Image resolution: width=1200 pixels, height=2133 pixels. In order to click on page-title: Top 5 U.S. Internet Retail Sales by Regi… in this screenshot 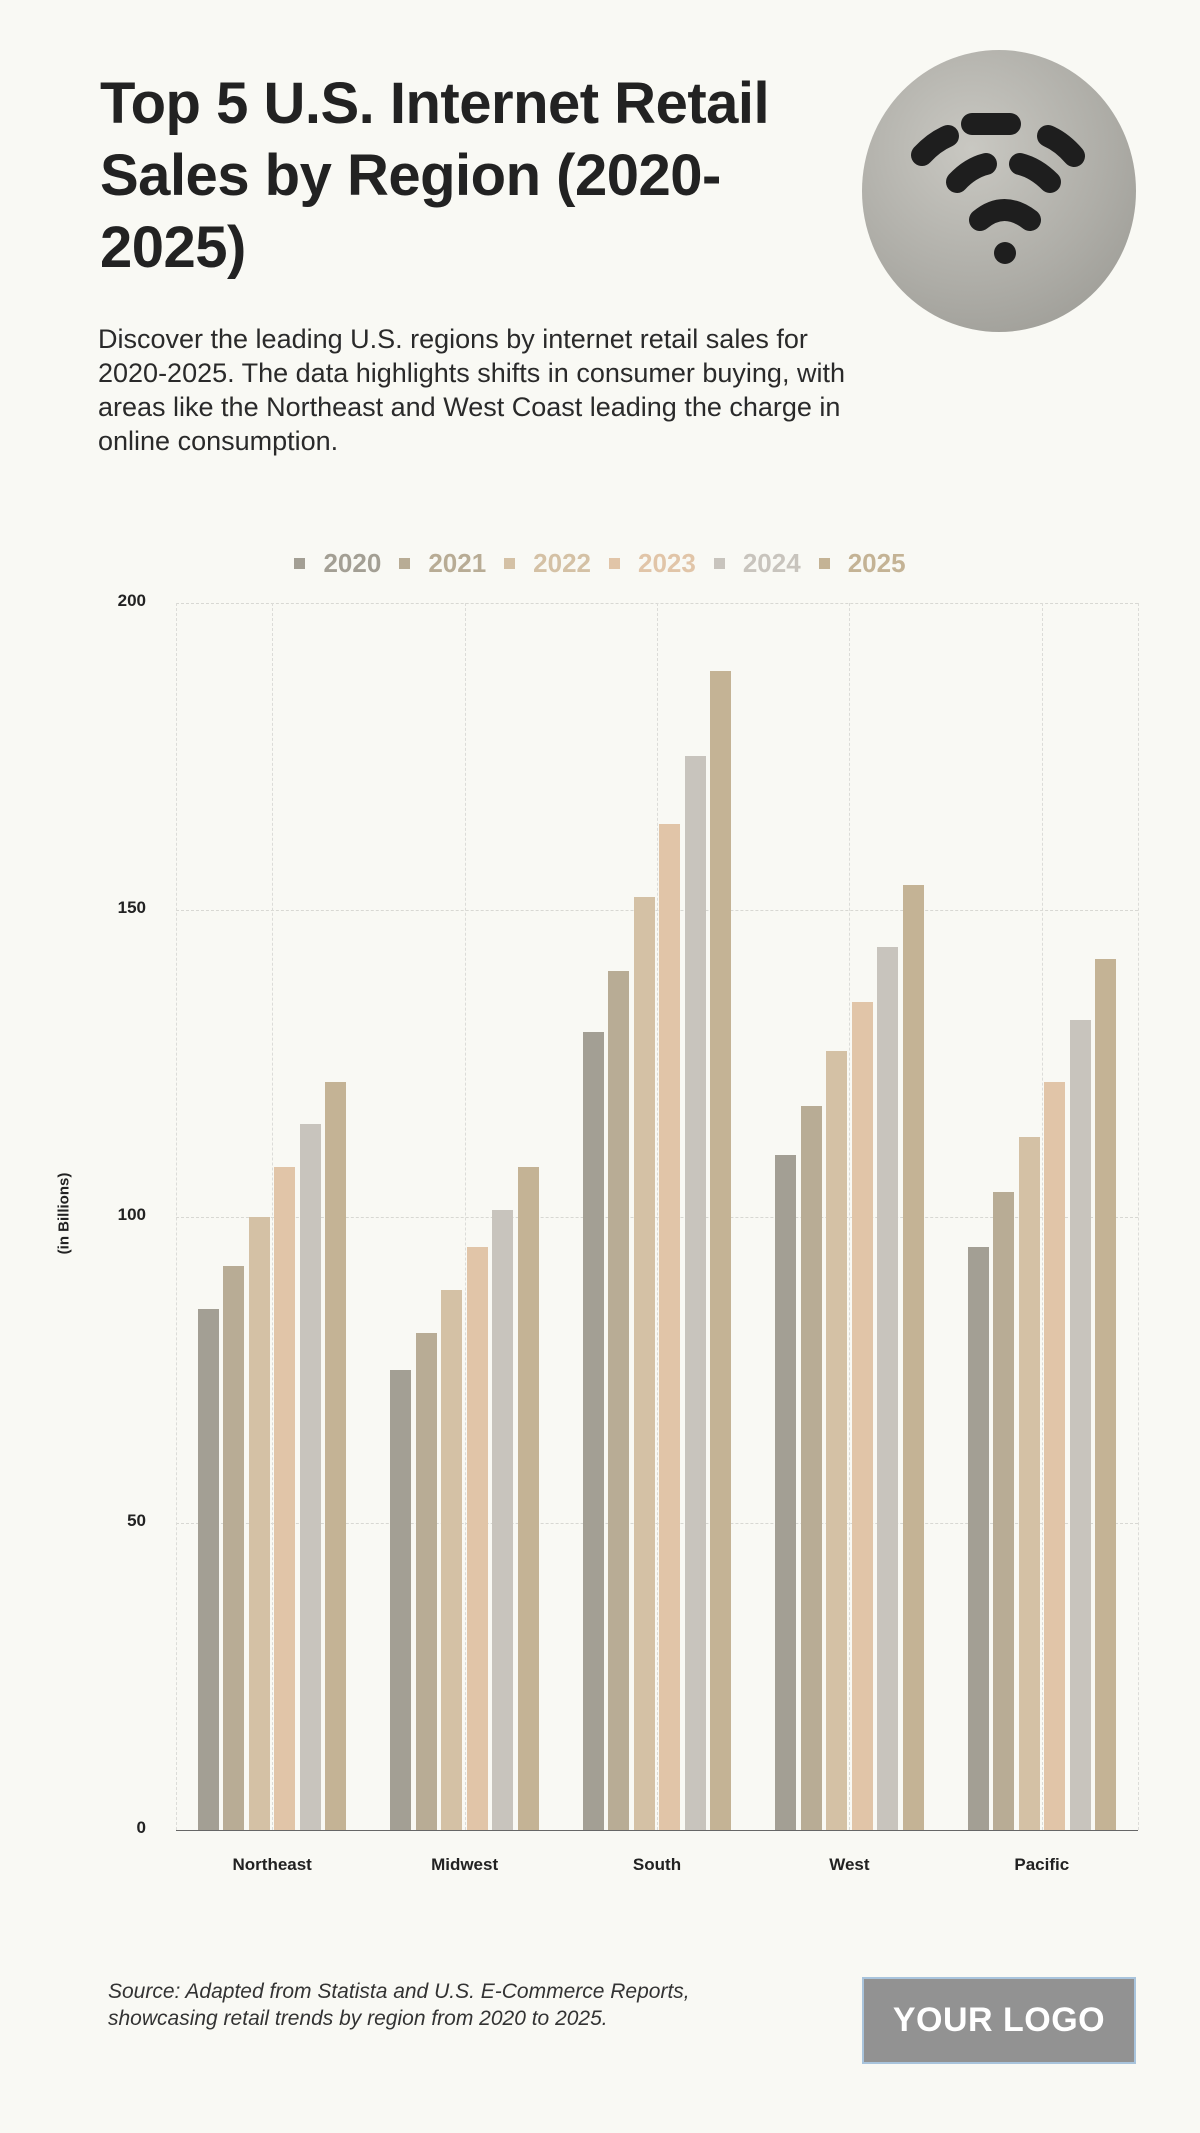, I will do `click(435, 175)`.